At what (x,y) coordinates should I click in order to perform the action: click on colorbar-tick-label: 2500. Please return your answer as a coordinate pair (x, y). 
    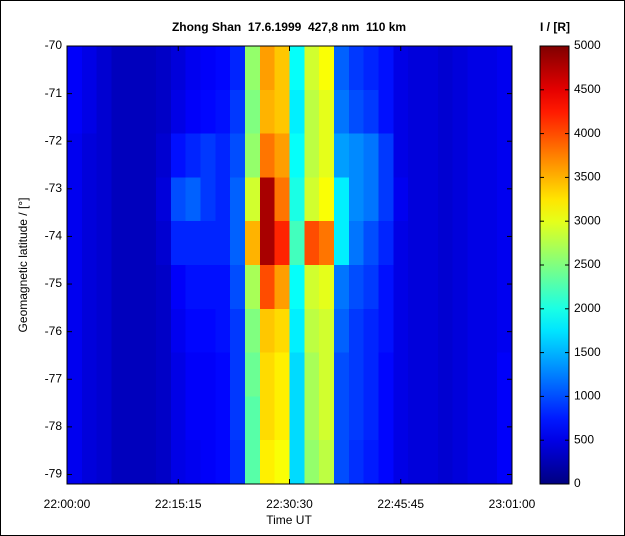
    Looking at the image, I should click on (587, 264).